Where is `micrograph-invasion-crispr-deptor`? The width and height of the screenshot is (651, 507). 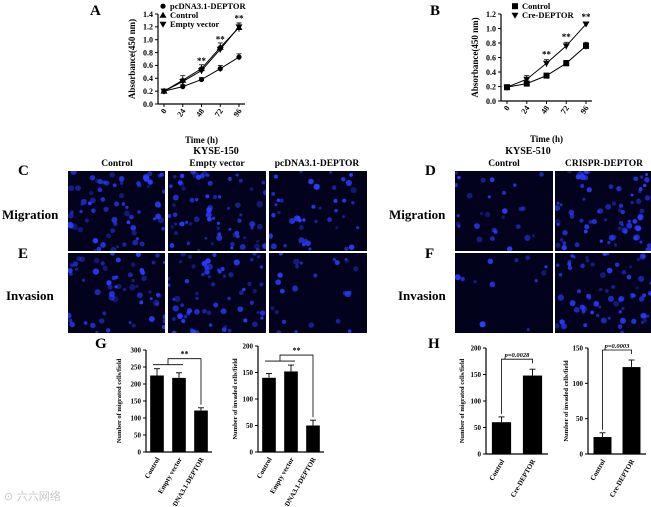
micrograph-invasion-crispr-deptor is located at coordinates (603, 293).